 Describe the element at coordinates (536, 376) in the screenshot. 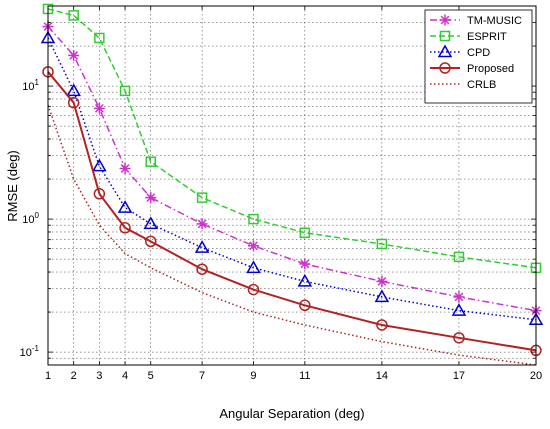

I see `x-tick-label: 20` at that location.